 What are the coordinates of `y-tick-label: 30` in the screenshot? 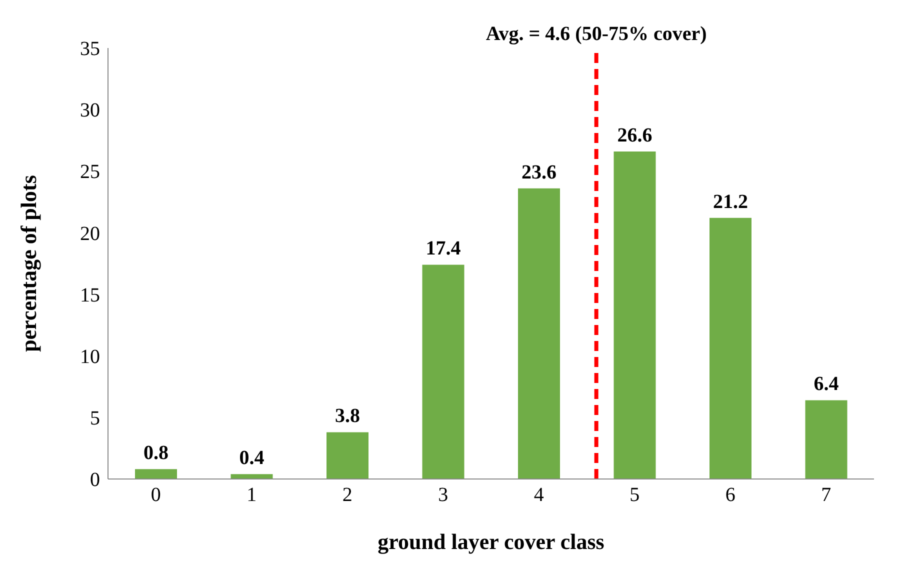 It's located at (90, 111).